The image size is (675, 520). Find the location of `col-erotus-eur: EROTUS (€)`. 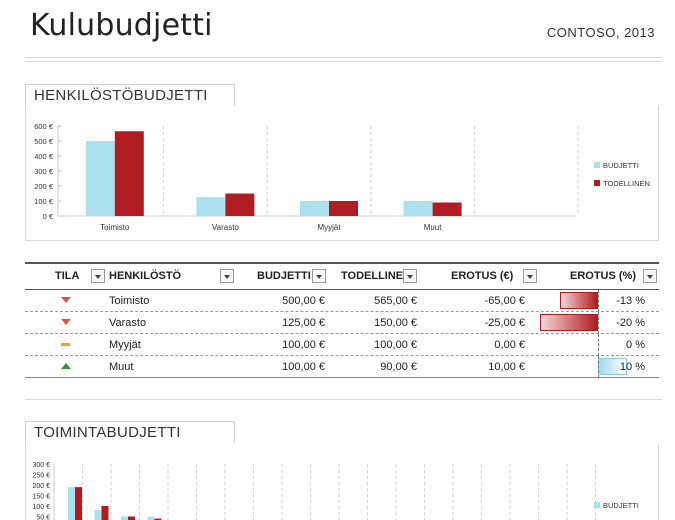

col-erotus-eur: EROTUS (€) is located at coordinates (482, 276).